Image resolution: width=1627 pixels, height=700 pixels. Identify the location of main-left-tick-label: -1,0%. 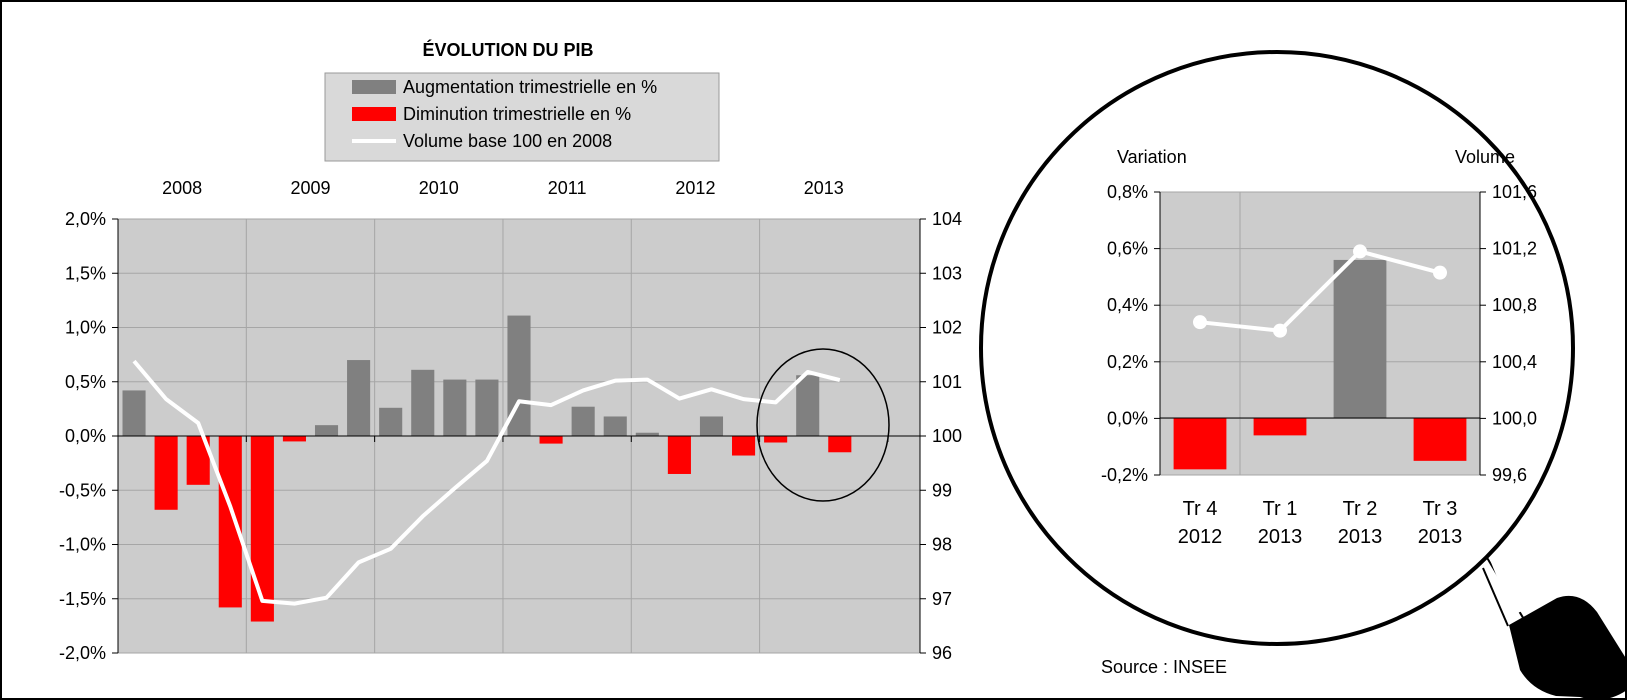
(82, 545).